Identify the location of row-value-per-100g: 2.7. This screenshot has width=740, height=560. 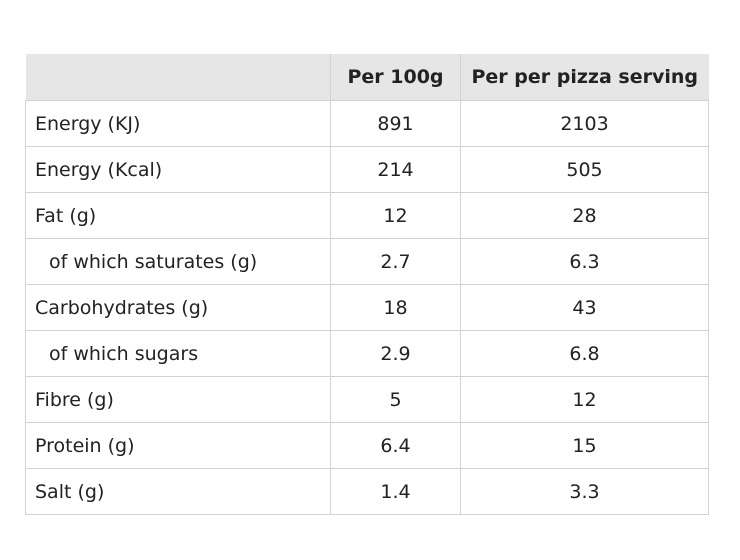
(395, 261).